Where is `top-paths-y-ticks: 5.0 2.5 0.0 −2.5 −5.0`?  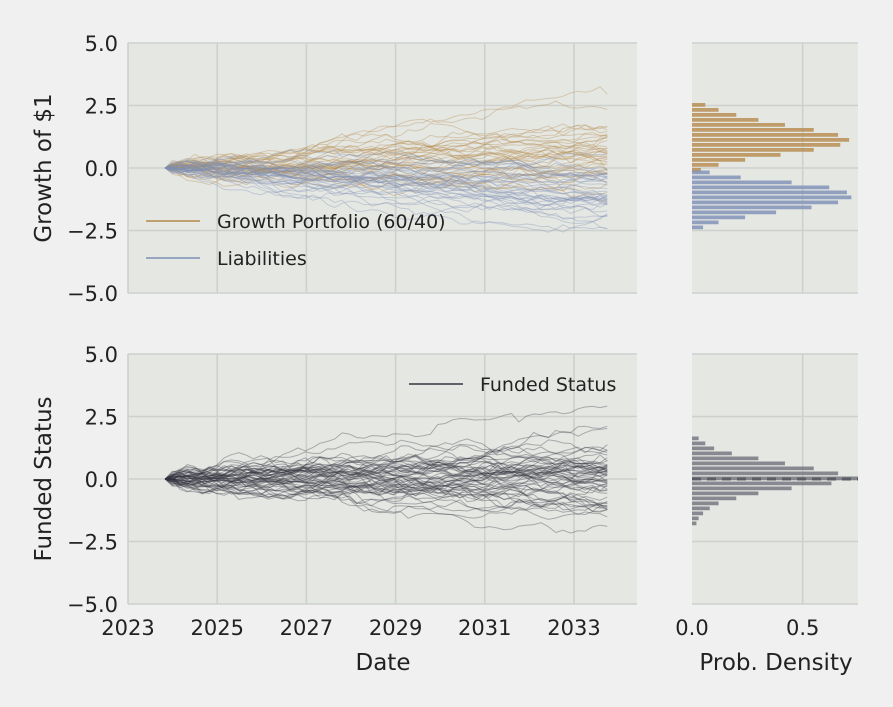
top-paths-y-ticks: 5.0 2.5 0.0 −2.5 −5.0 is located at coordinates (92, 169).